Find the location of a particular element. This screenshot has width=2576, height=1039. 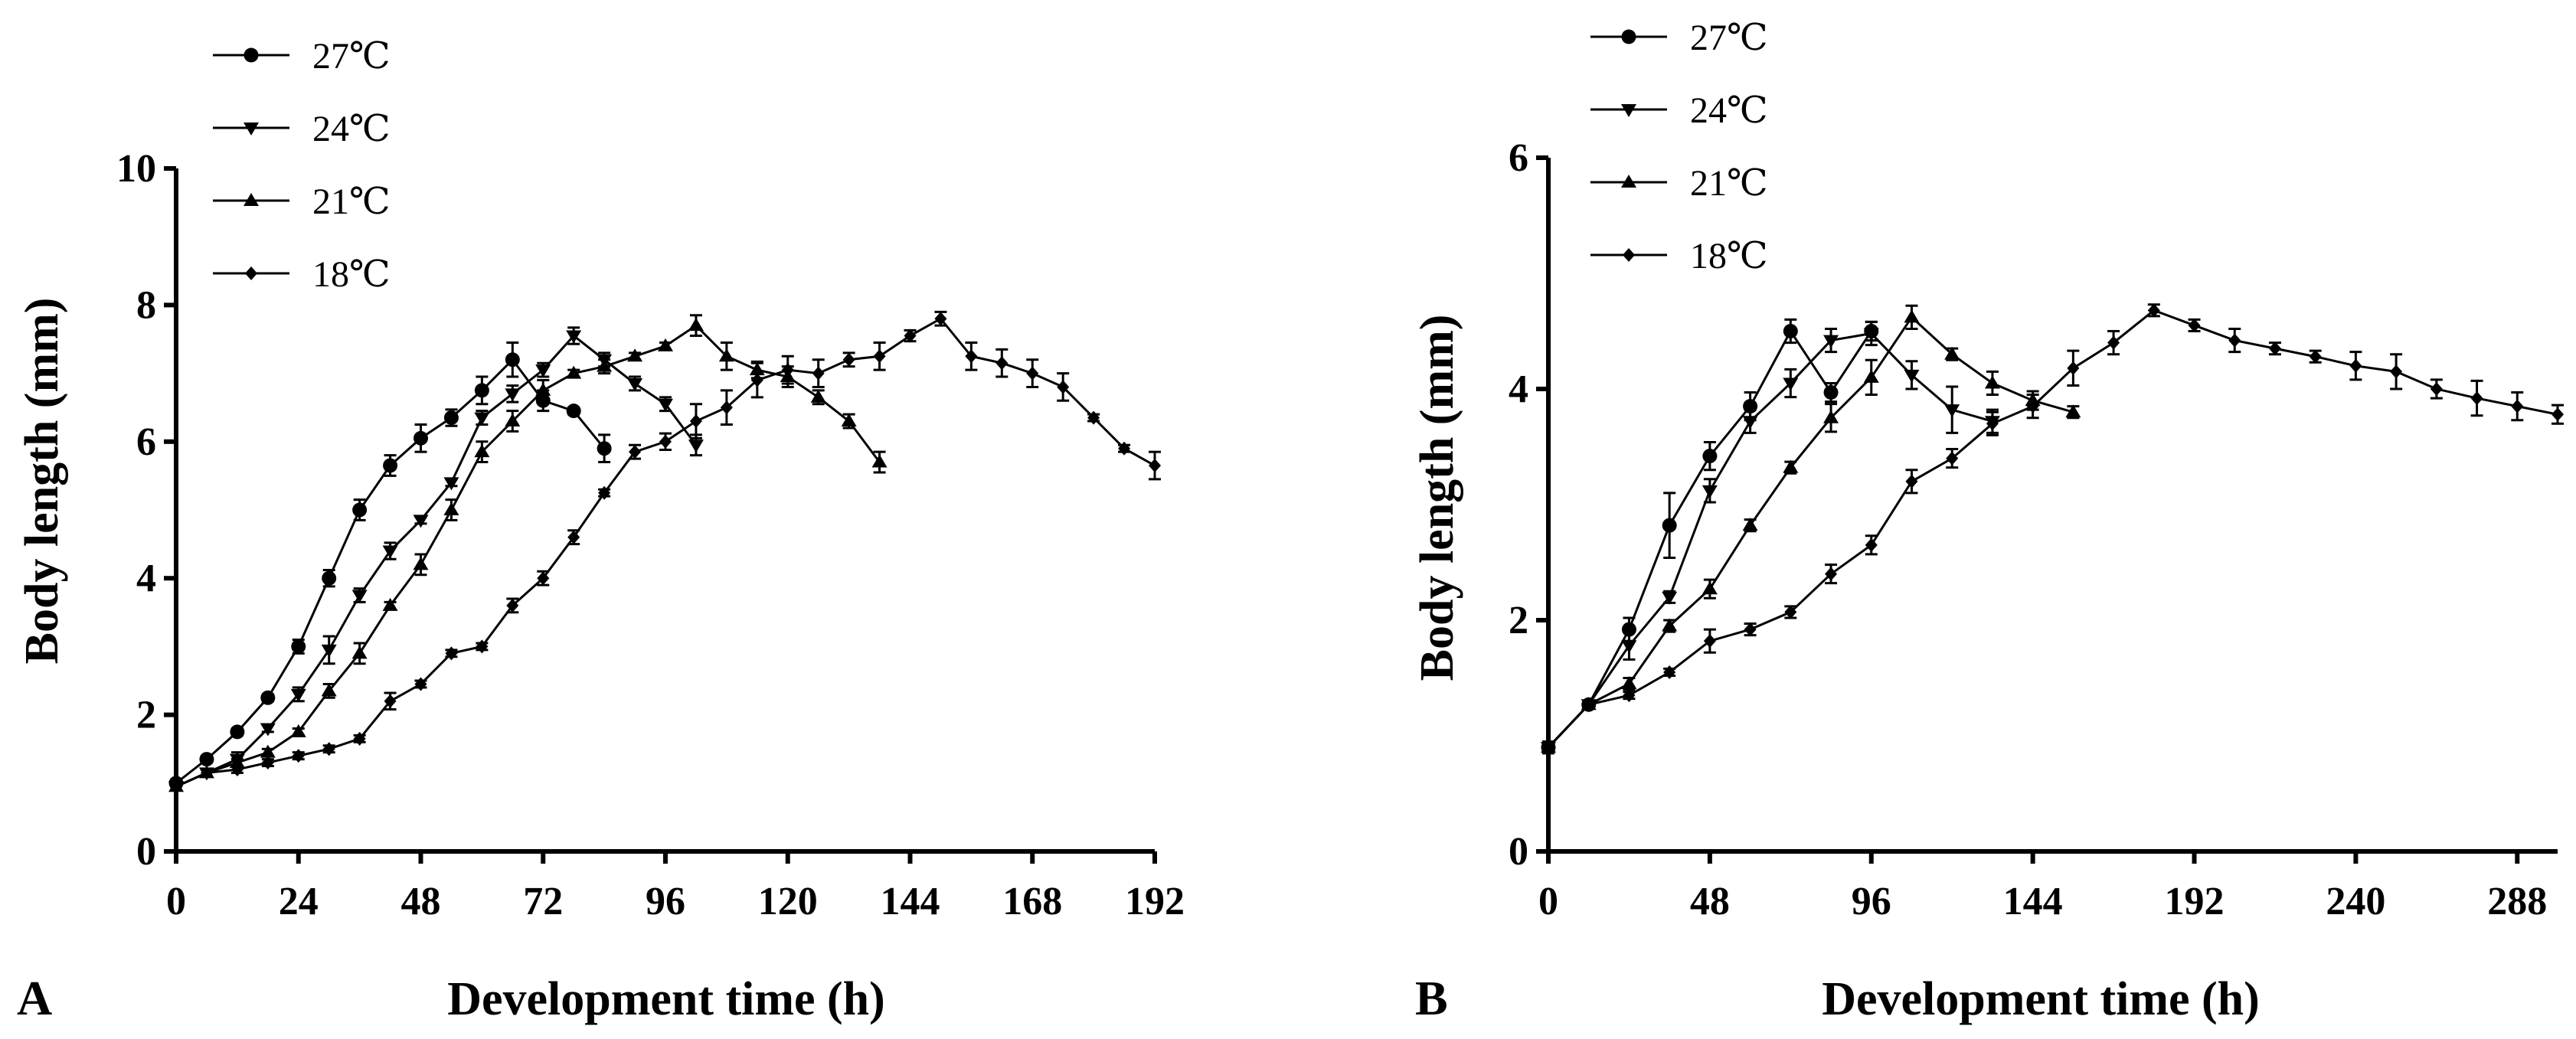

y-axis-title-a: Body length (mm) is located at coordinates (42, 481).